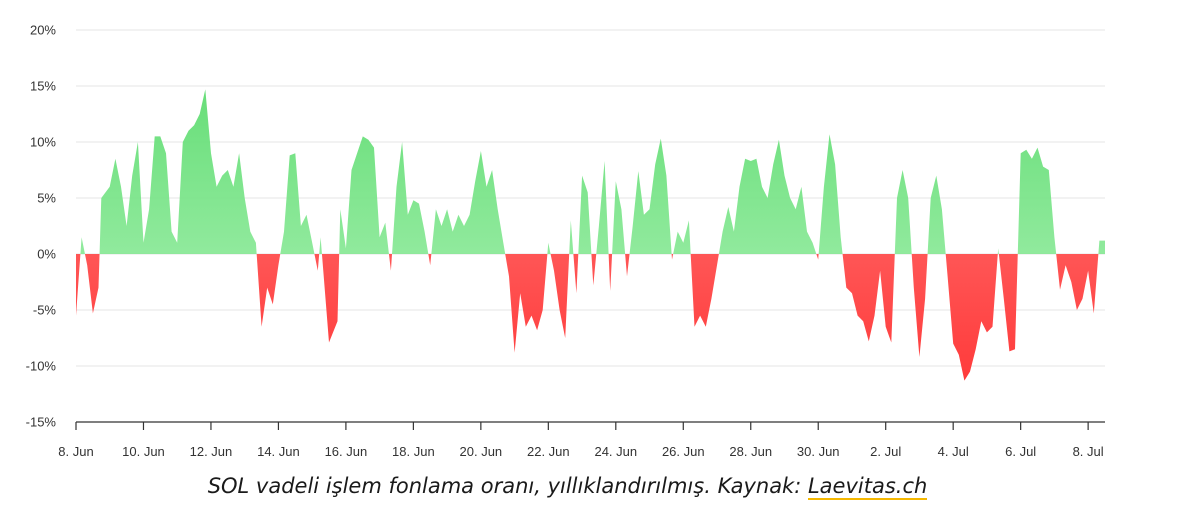 The height and width of the screenshot is (518, 1200). Describe the element at coordinates (953, 451) in the screenshot. I see `x-tick-label: 4. Jul` at that location.